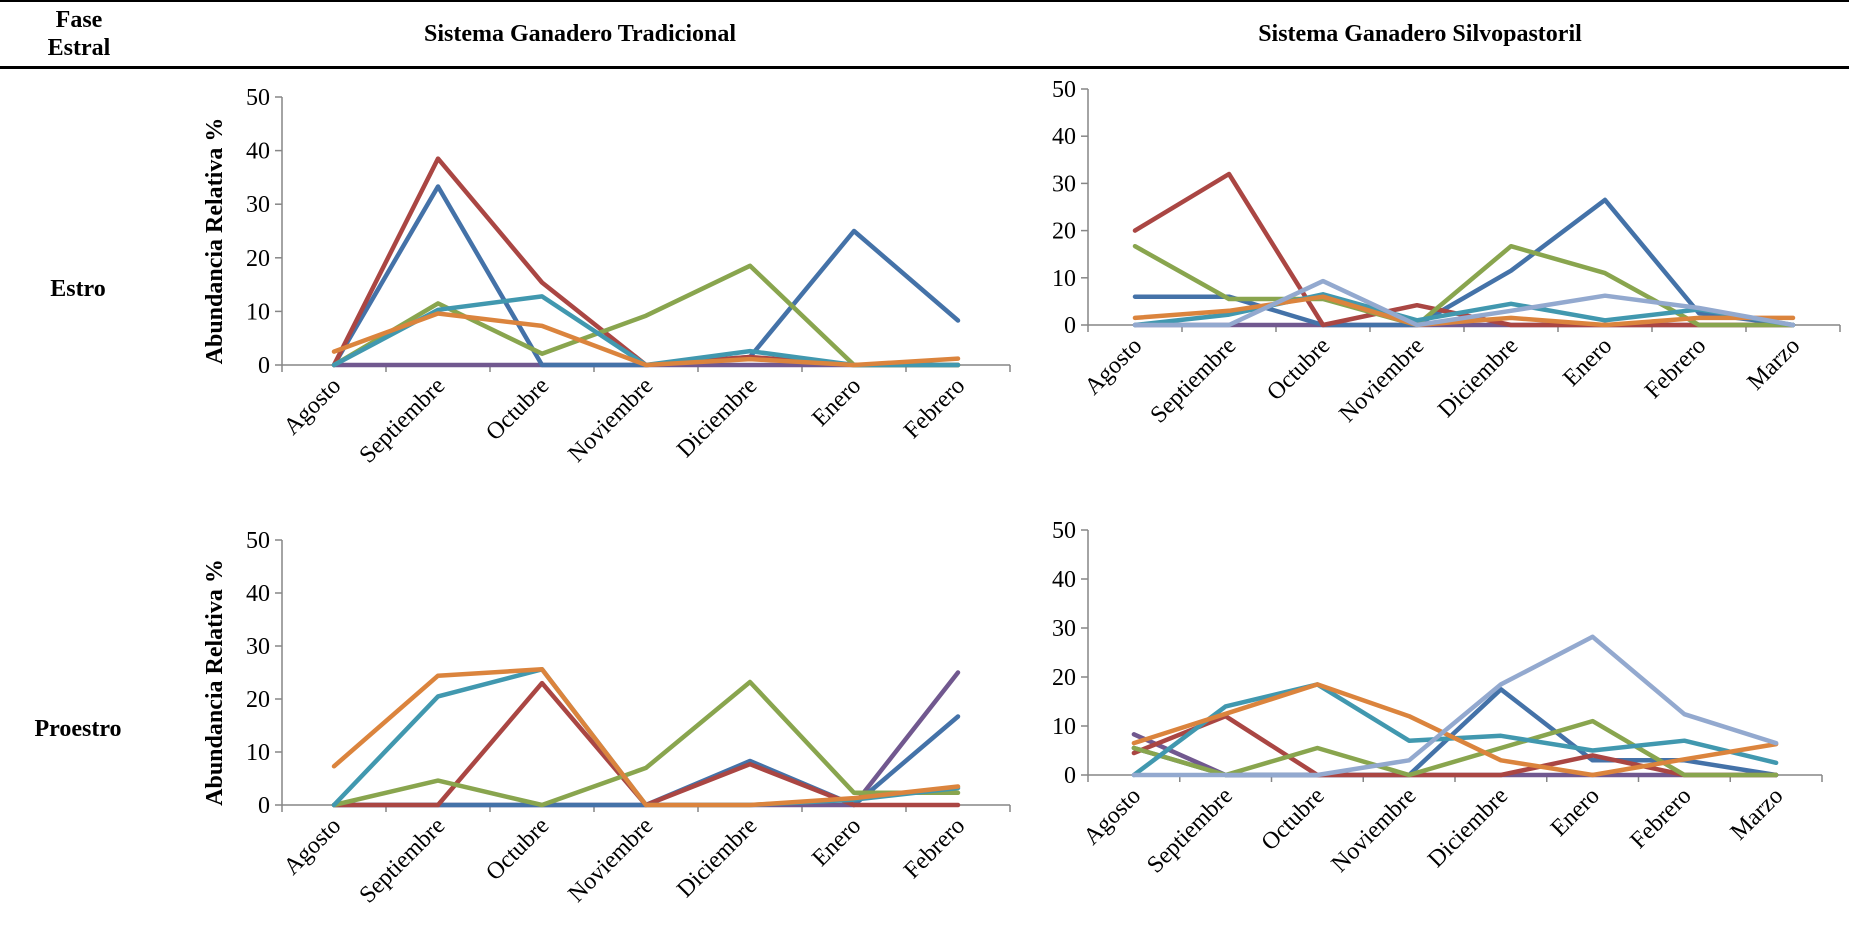 The image size is (1849, 949). I want to click on series-line-teal, so click(1464, 310).